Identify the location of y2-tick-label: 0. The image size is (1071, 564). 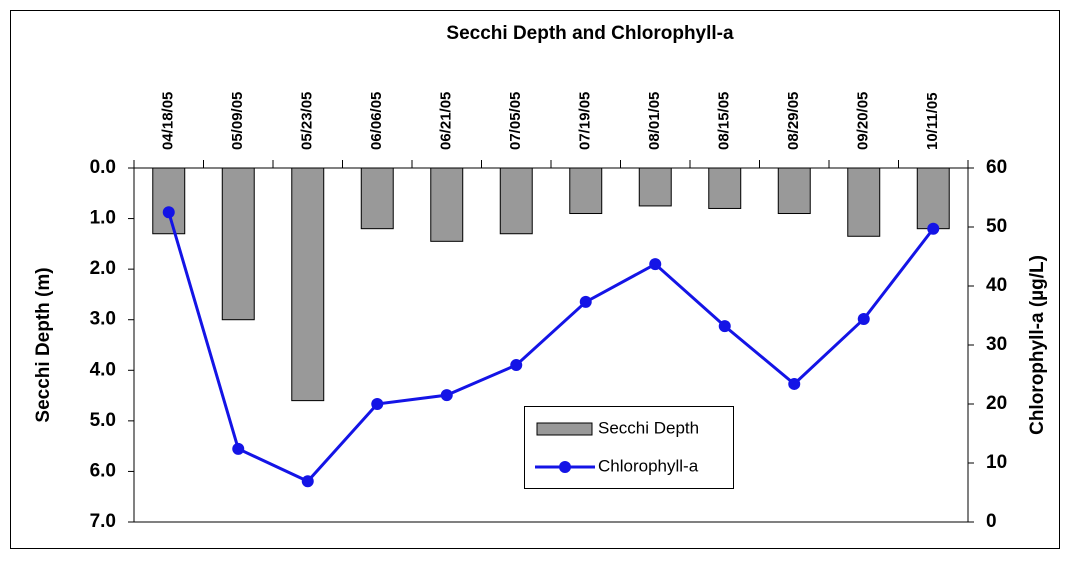
(991, 521).